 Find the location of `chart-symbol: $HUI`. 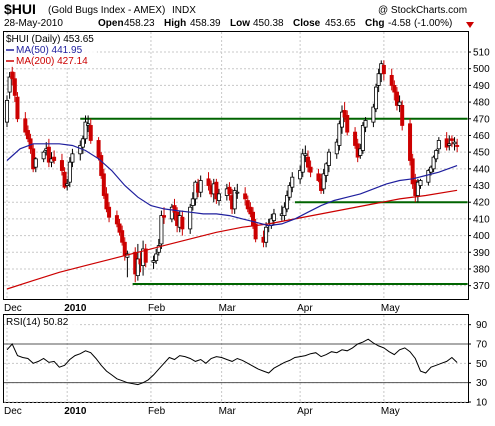

chart-symbol: $HUI is located at coordinates (20, 9).